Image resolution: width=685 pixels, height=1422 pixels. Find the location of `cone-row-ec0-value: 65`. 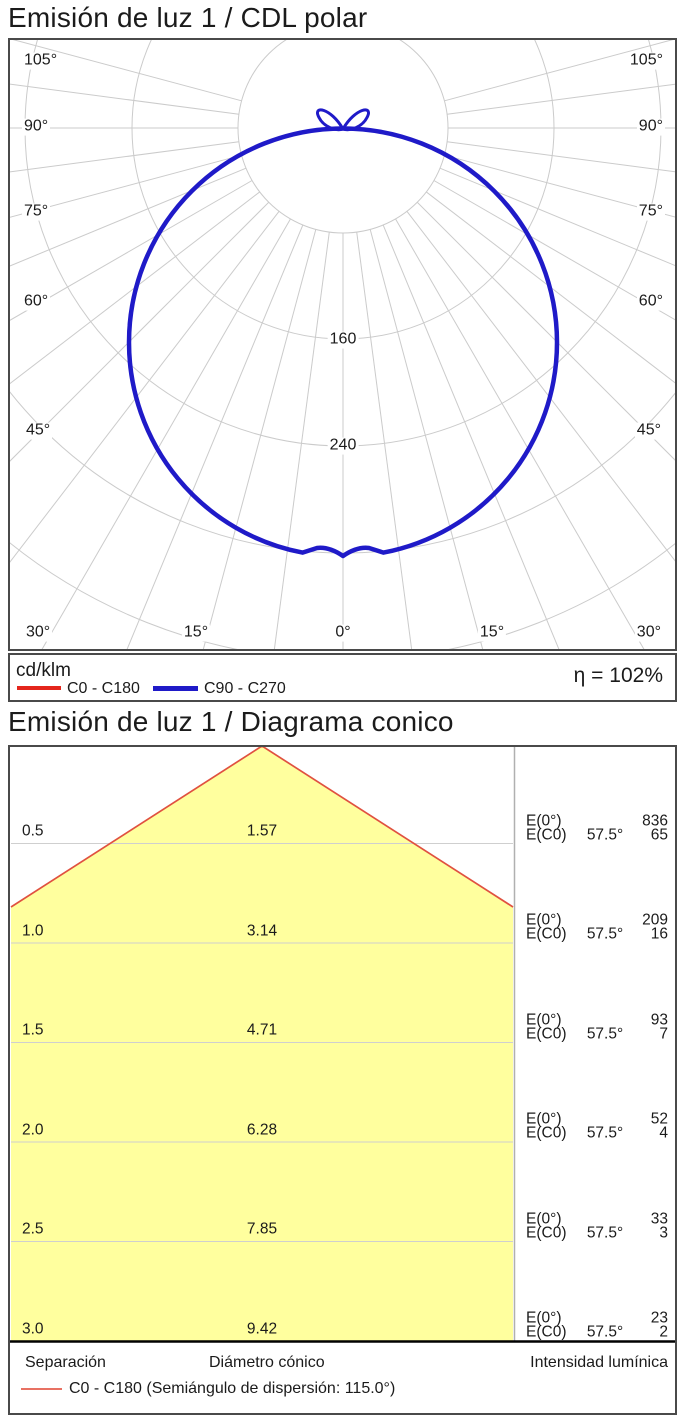

cone-row-ec0-value: 65 is located at coordinates (659, 834).